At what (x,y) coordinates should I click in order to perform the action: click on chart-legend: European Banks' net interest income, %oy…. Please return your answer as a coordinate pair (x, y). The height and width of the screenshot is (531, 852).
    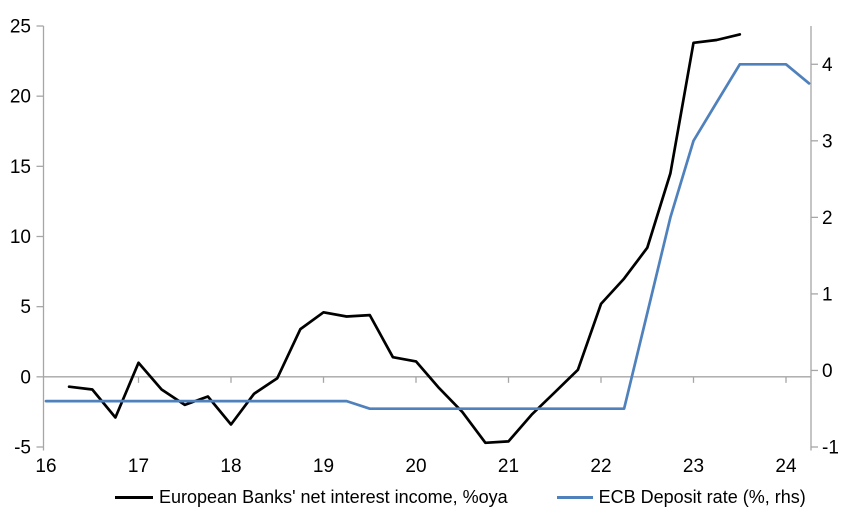
    Looking at the image, I should click on (460, 497).